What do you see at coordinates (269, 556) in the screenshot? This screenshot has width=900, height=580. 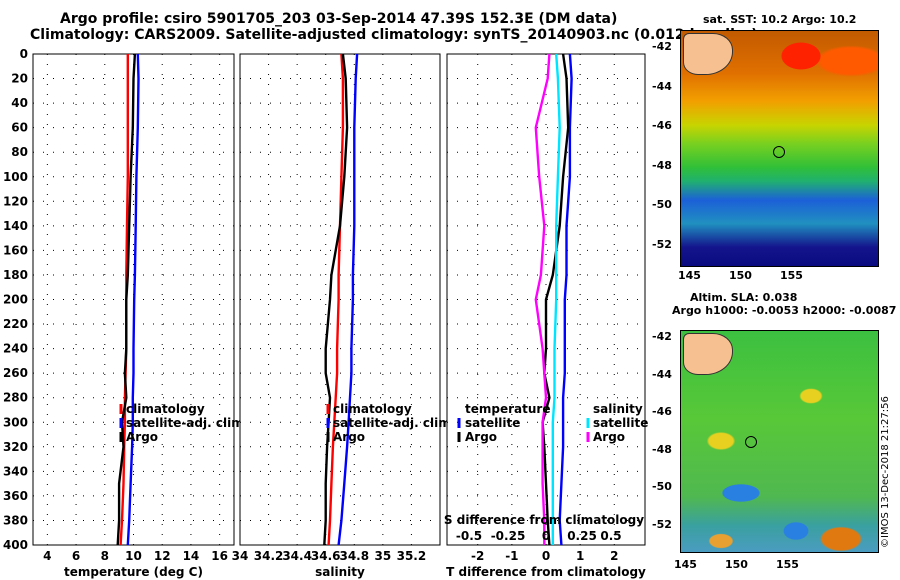 I see `x-tick-label: 34.2` at bounding box center [269, 556].